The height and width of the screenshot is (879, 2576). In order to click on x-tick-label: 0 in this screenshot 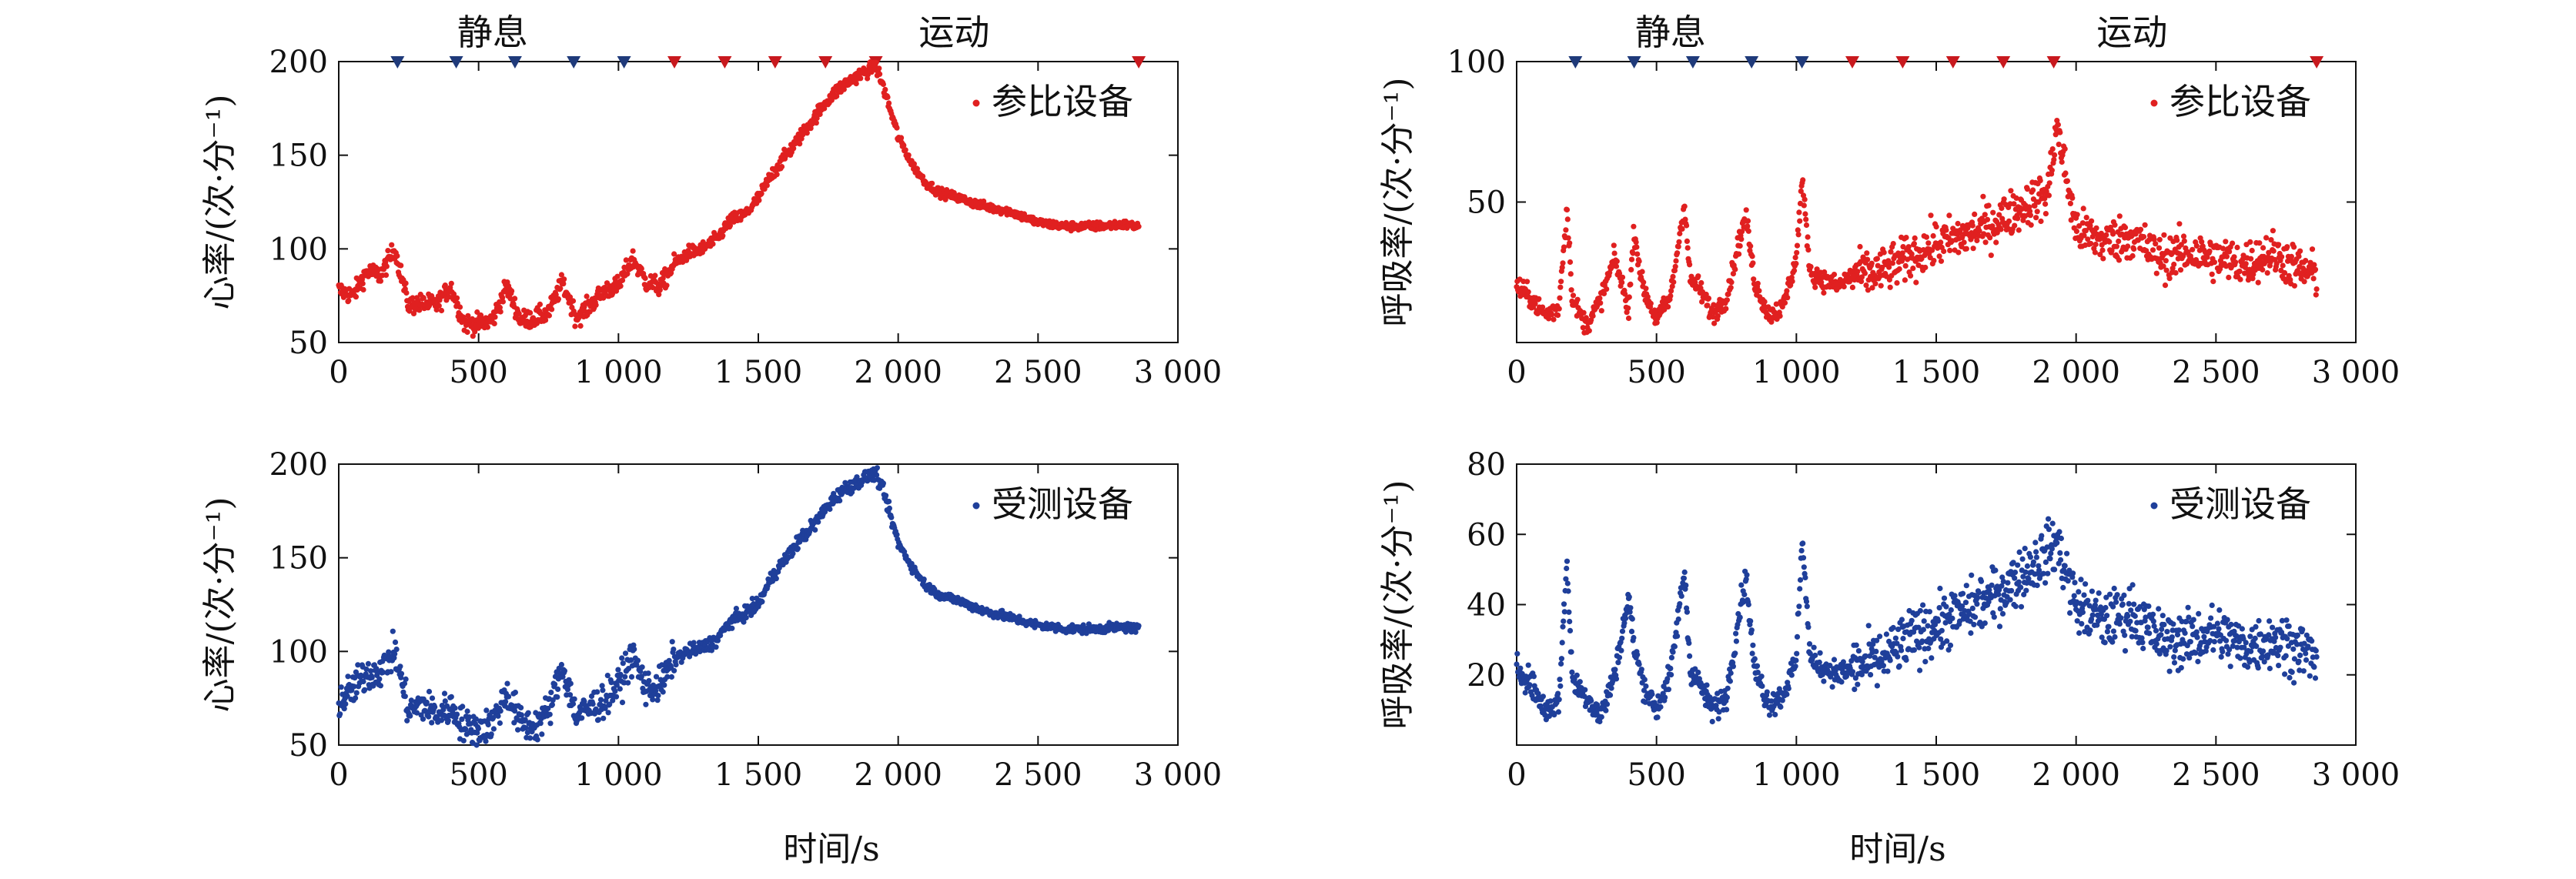, I will do `click(339, 775)`.